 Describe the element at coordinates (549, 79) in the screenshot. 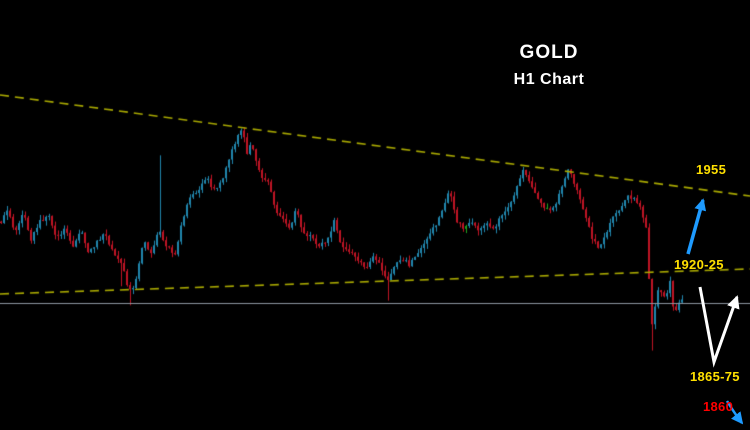

I see `chart-subtitle: H1 Chart` at that location.